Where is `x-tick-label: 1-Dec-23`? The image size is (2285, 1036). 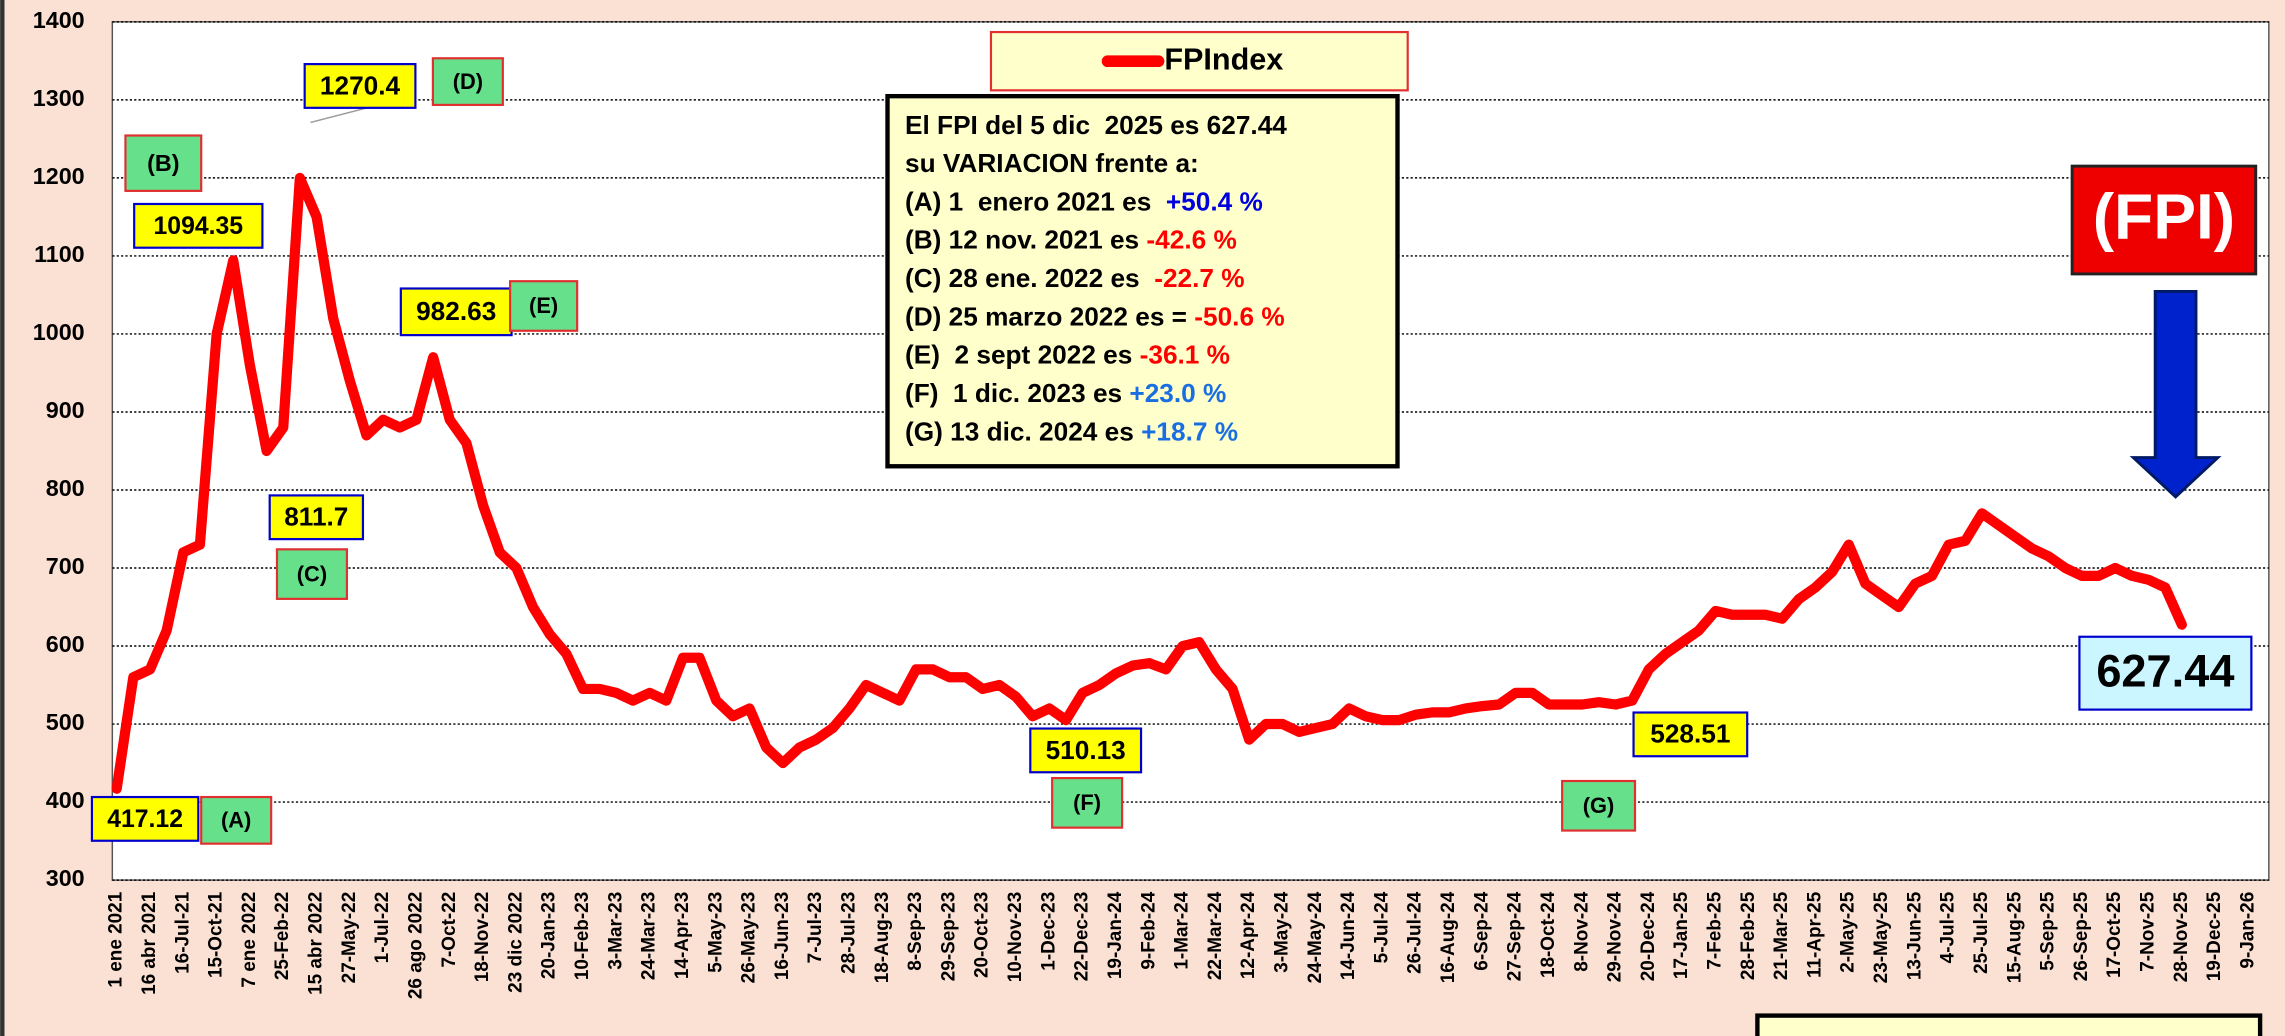
x-tick-label: 1-Dec-23 is located at coordinates (1048, 931).